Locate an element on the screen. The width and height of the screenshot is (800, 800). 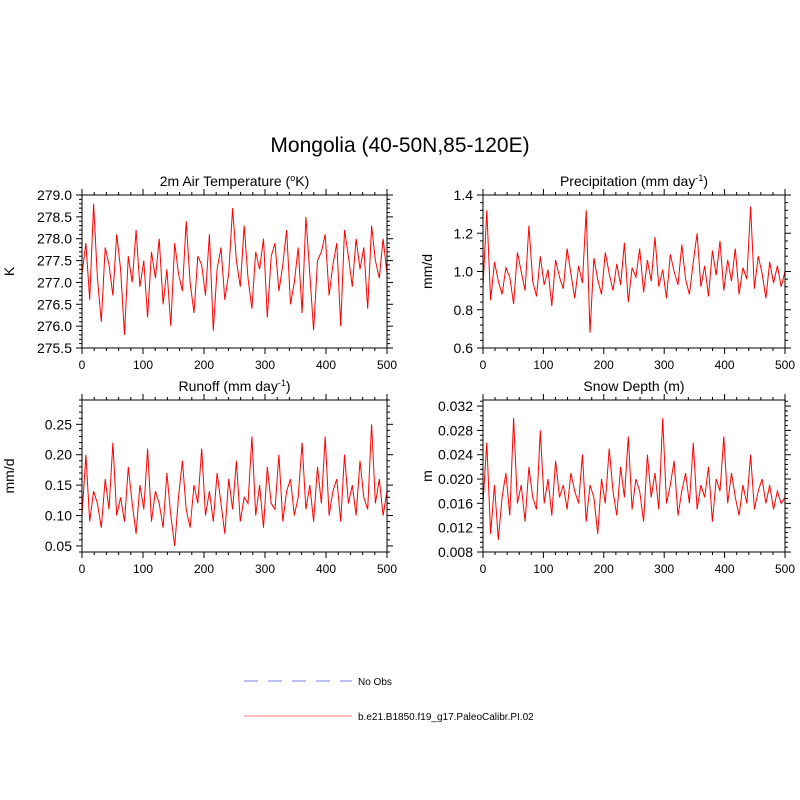
legend-label: No Obs is located at coordinates (375, 682).